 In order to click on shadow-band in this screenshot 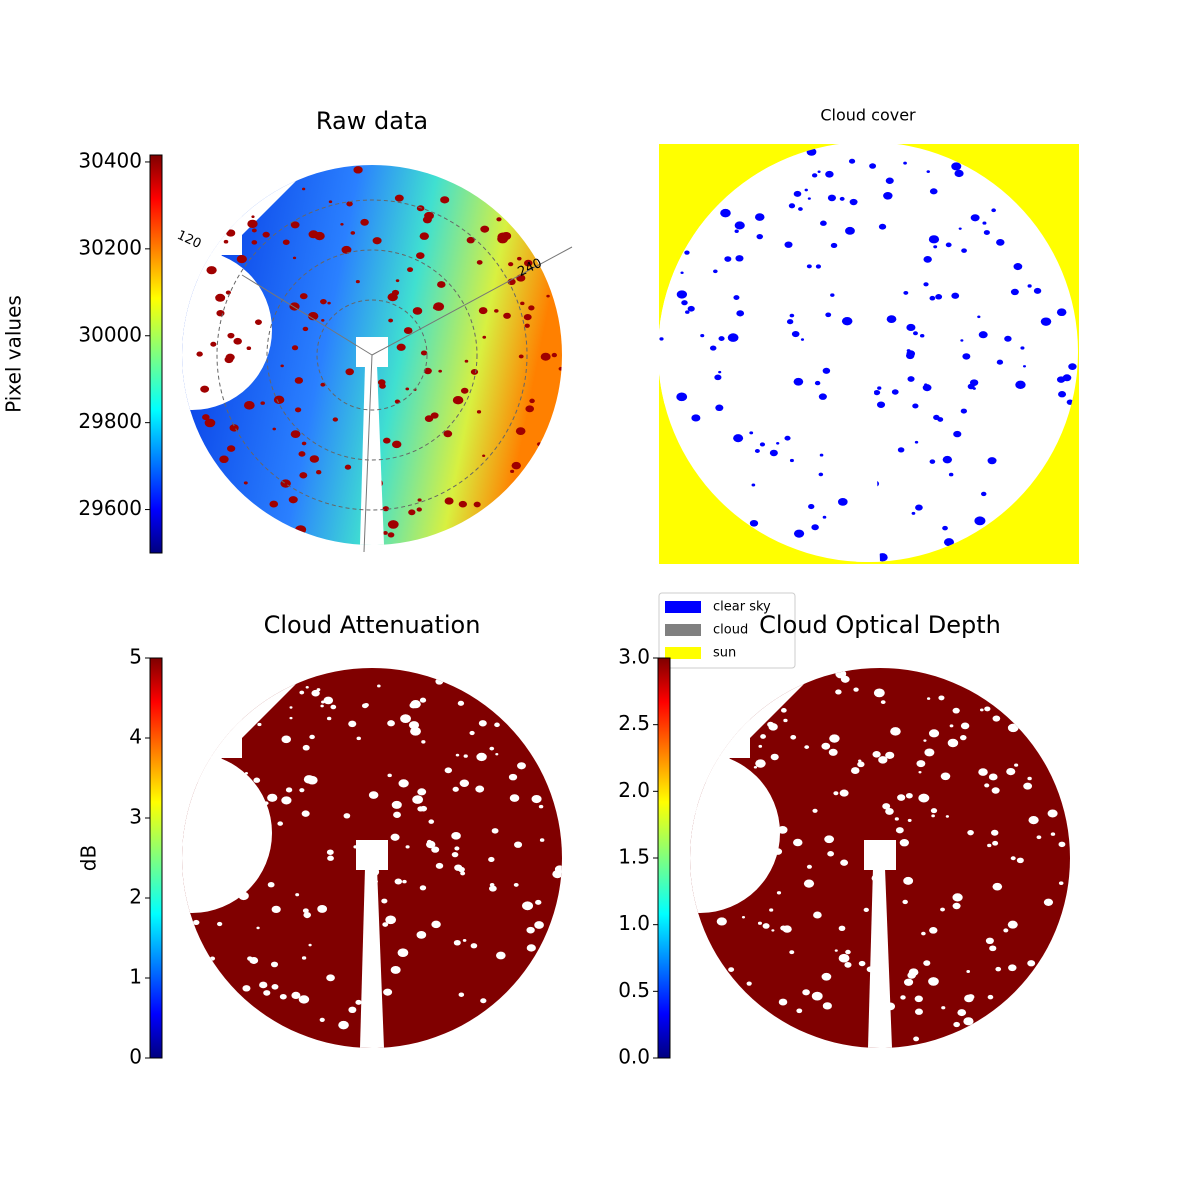, I will do `click(868, 349)`.